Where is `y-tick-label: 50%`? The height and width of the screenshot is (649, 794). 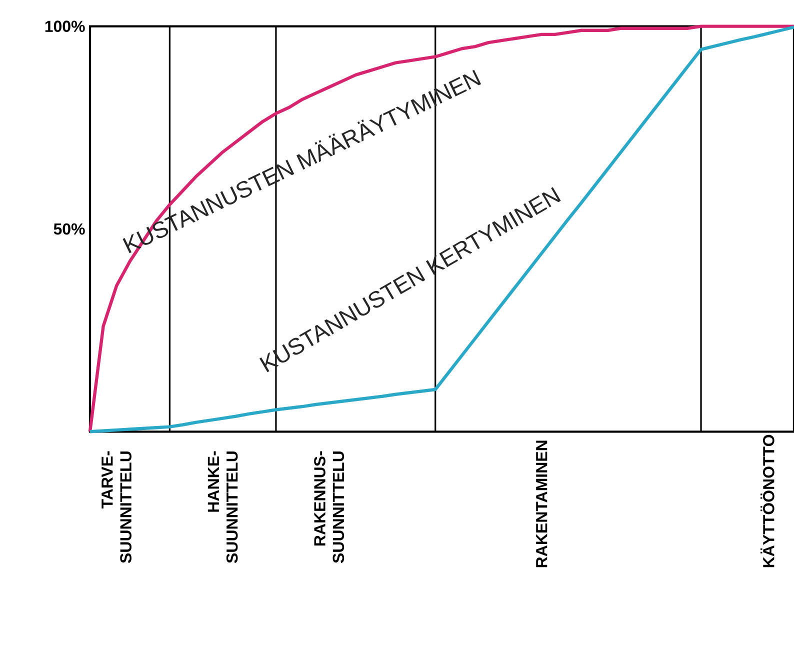
y-tick-label: 50% is located at coordinates (69, 229).